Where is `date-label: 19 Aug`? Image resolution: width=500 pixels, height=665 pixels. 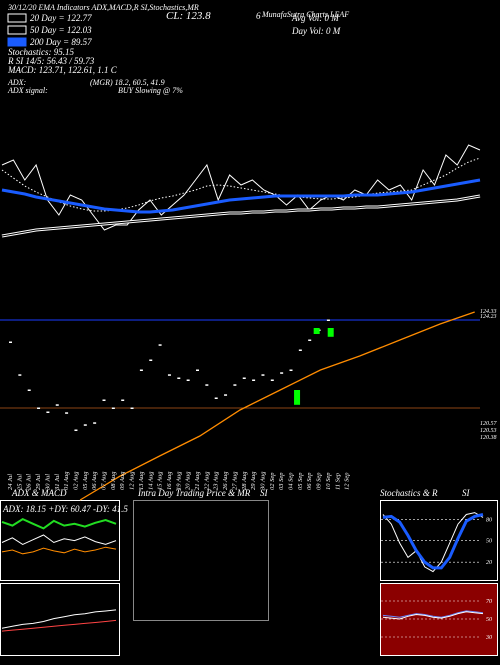
date-label: 19 Aug is located at coordinates (178, 480).